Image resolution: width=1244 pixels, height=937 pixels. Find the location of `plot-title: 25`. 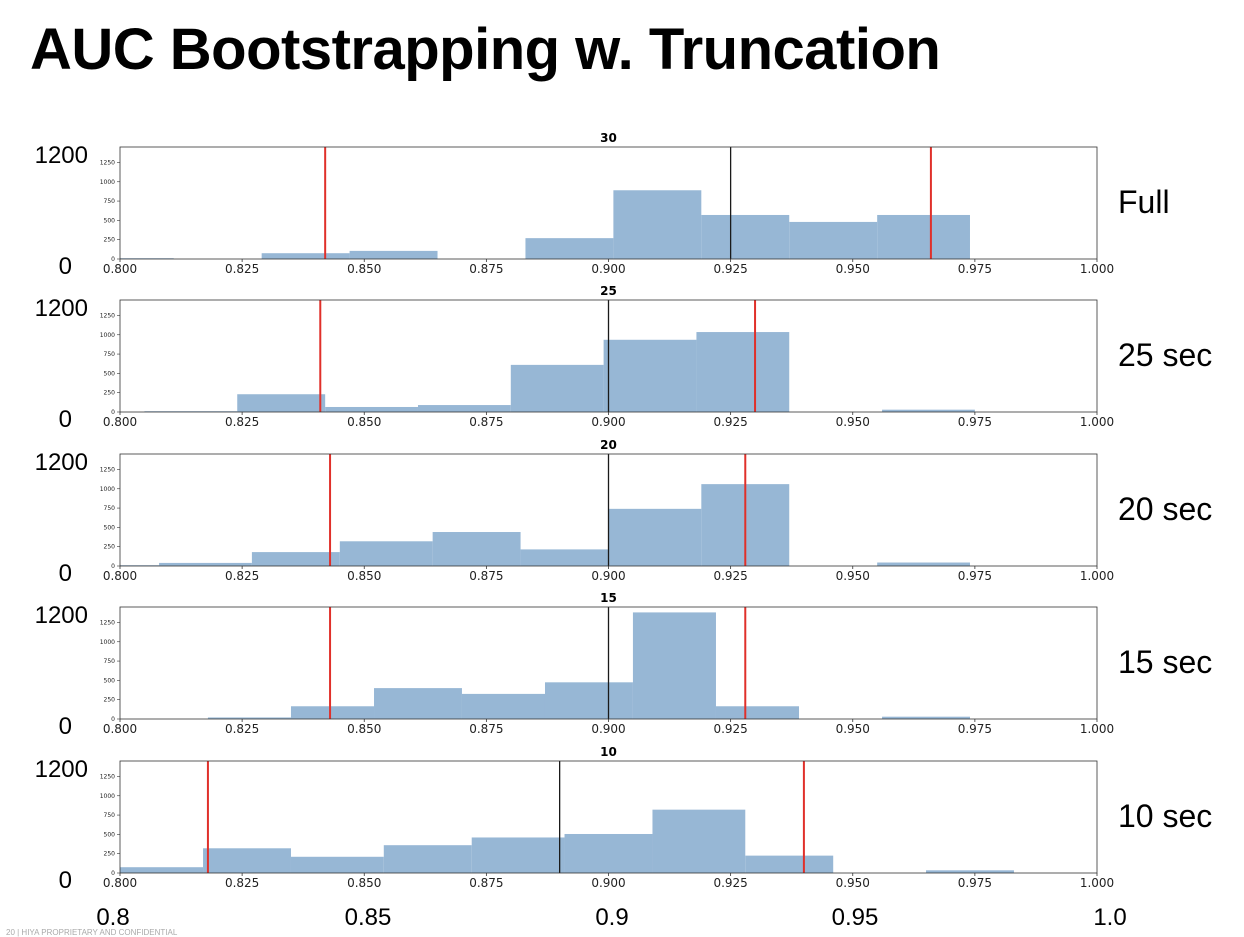

plot-title: 25 is located at coordinates (608, 291).